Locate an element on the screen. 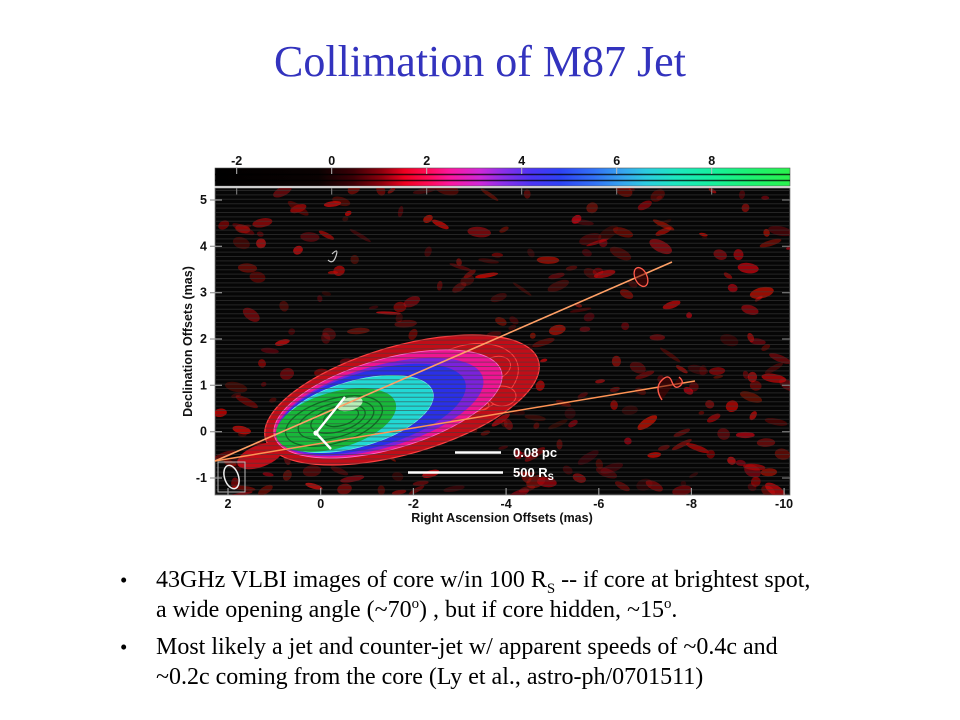  plot-left-ticks is located at coordinates (216, 339).